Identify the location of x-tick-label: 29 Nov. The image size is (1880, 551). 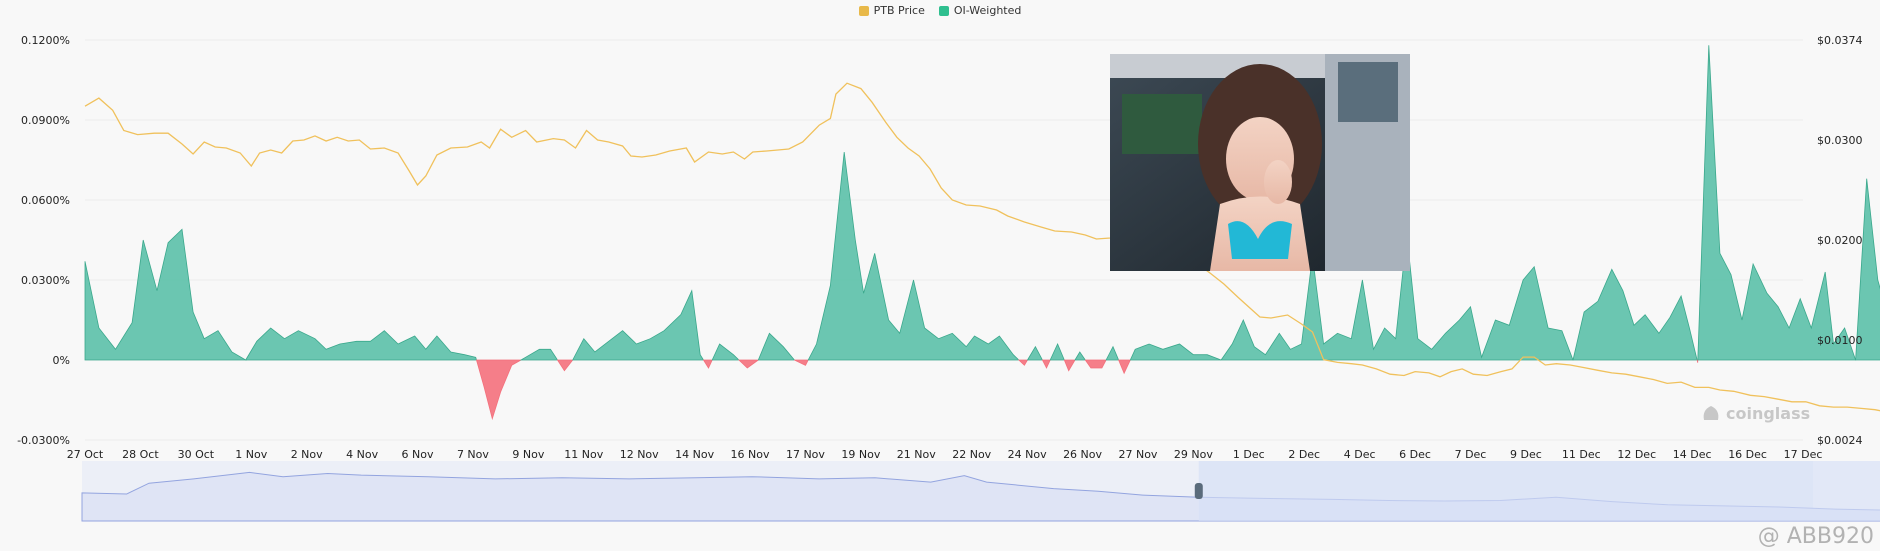
(1193, 454).